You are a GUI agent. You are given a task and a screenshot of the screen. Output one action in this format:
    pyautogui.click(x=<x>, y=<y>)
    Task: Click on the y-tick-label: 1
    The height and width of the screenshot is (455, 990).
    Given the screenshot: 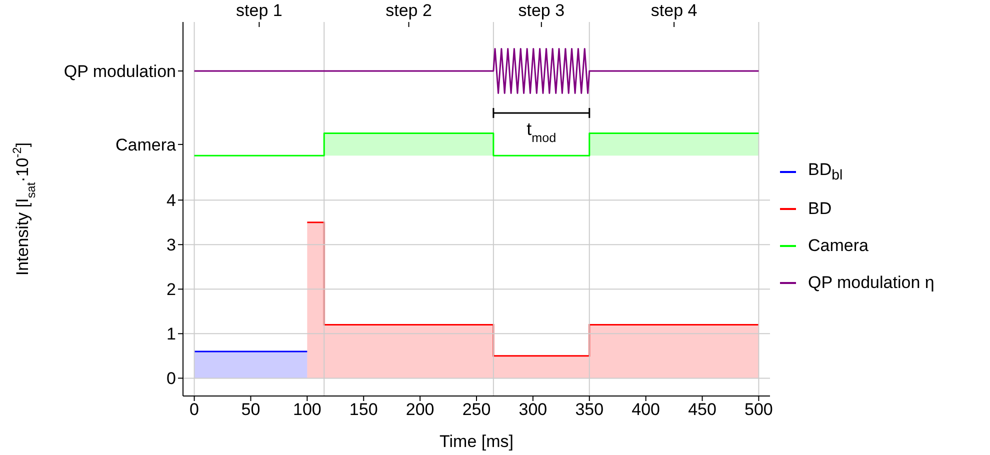 What is the action you would take?
    pyautogui.click(x=171, y=334)
    